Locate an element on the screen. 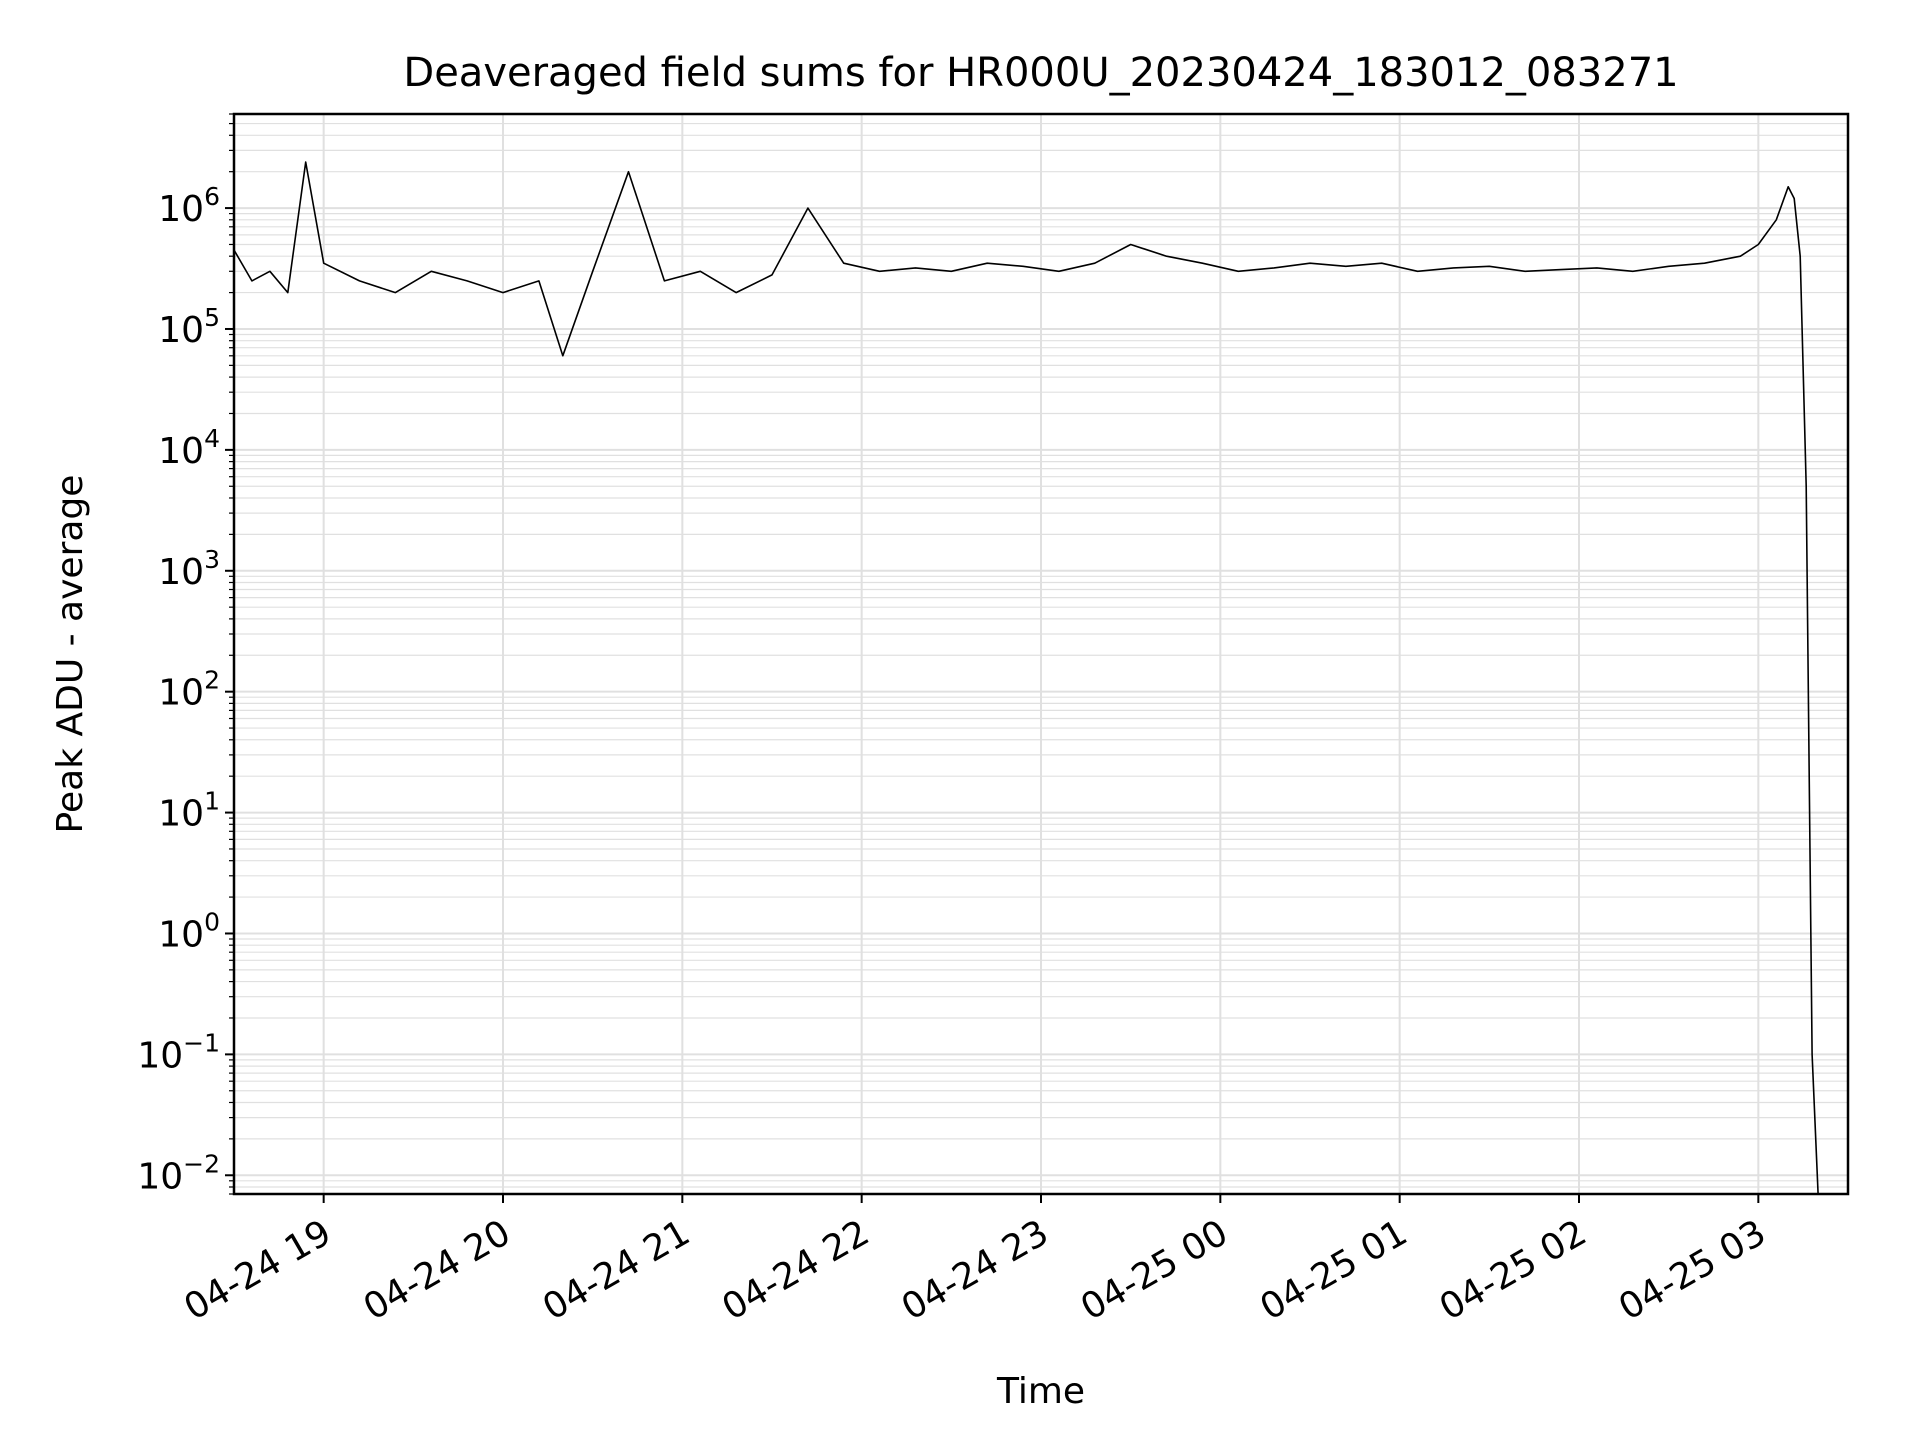  y-tick-label: 10⁶ is located at coordinates (189, 206).